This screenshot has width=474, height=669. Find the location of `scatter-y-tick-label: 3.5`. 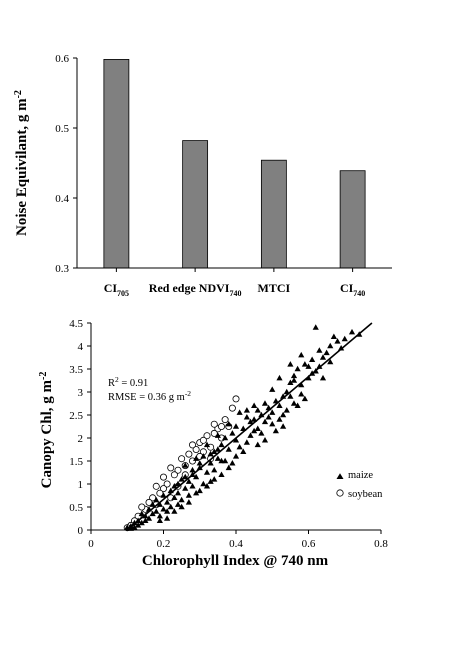

scatter-y-tick-label: 3.5 is located at coordinates (76, 370).